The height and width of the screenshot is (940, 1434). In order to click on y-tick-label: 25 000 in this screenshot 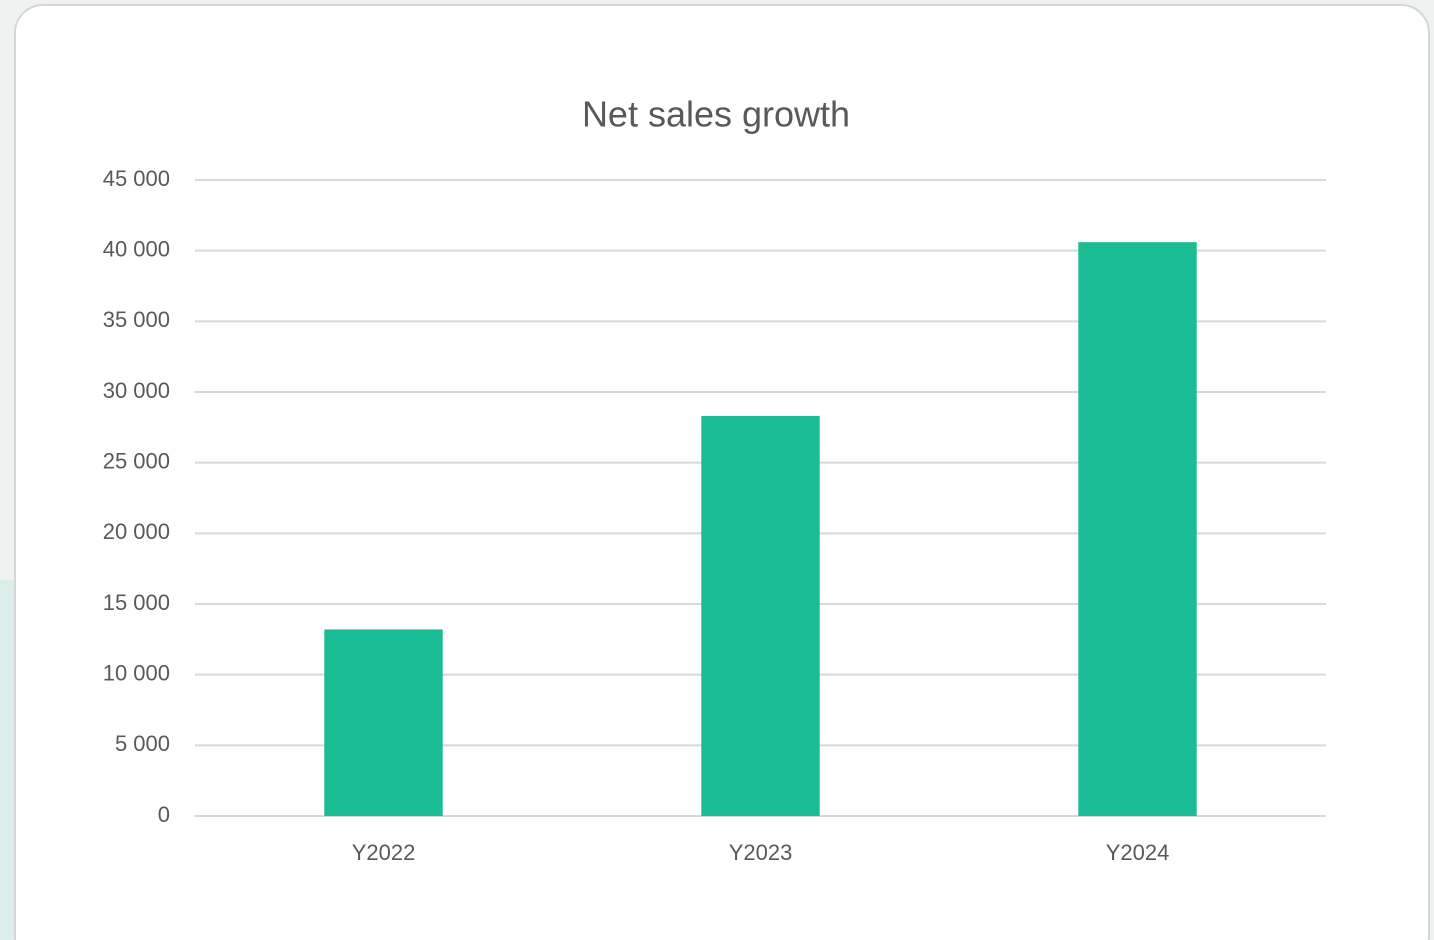, I will do `click(136, 460)`.